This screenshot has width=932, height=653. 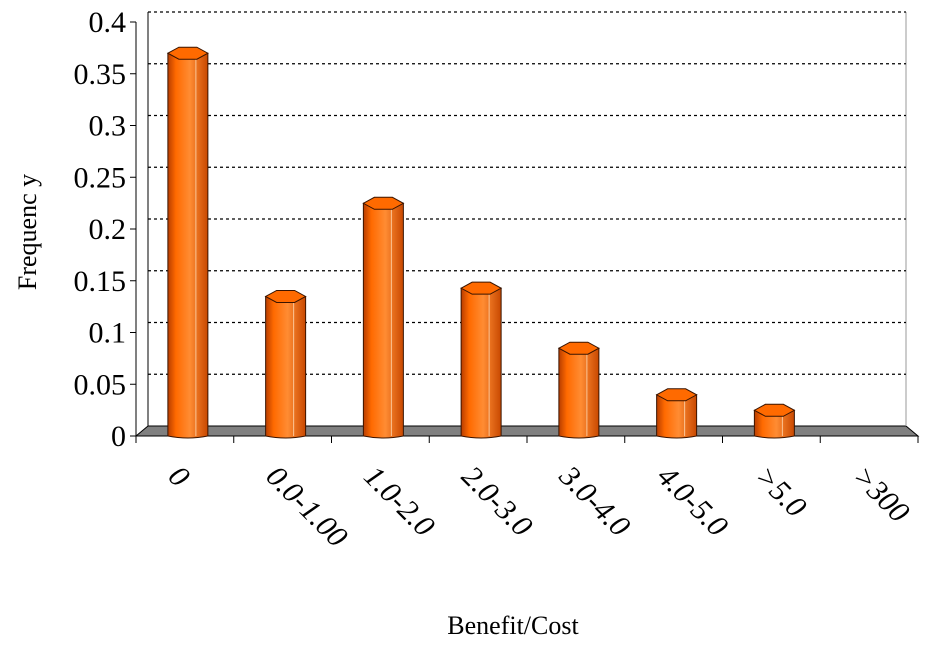 I want to click on y-tick-label: 0.2, so click(x=108, y=229).